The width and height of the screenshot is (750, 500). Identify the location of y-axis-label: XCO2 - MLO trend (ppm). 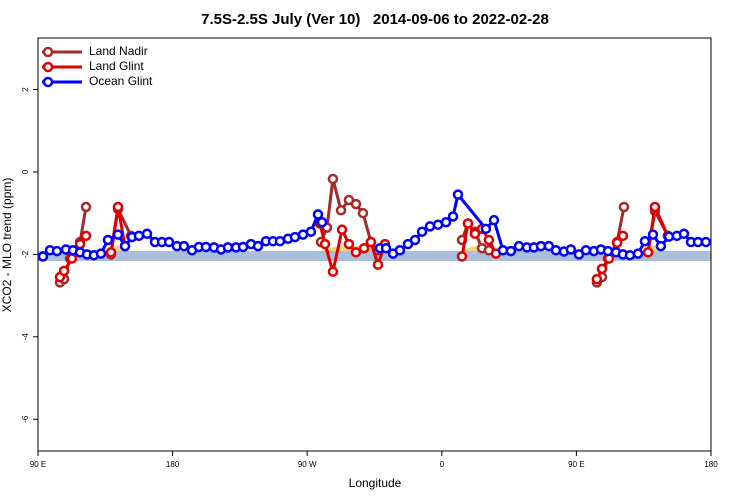
(7, 245).